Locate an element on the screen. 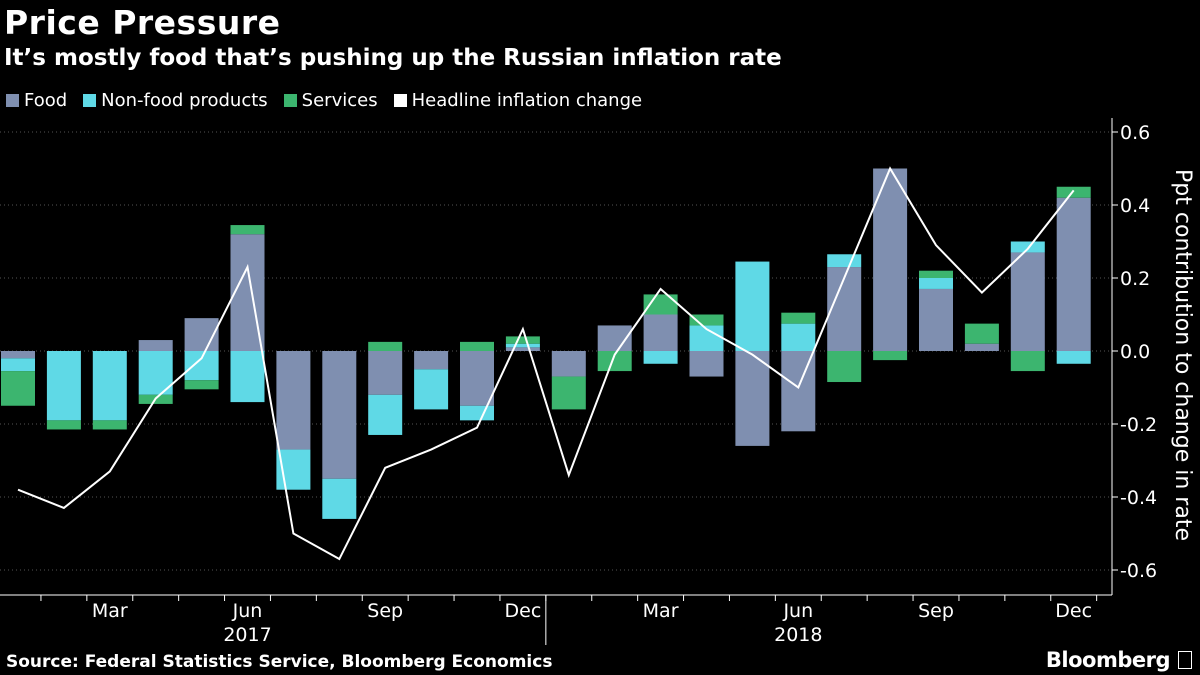 The height and width of the screenshot is (675, 1200). y-tick-label: -0.4 is located at coordinates (1138, 498).